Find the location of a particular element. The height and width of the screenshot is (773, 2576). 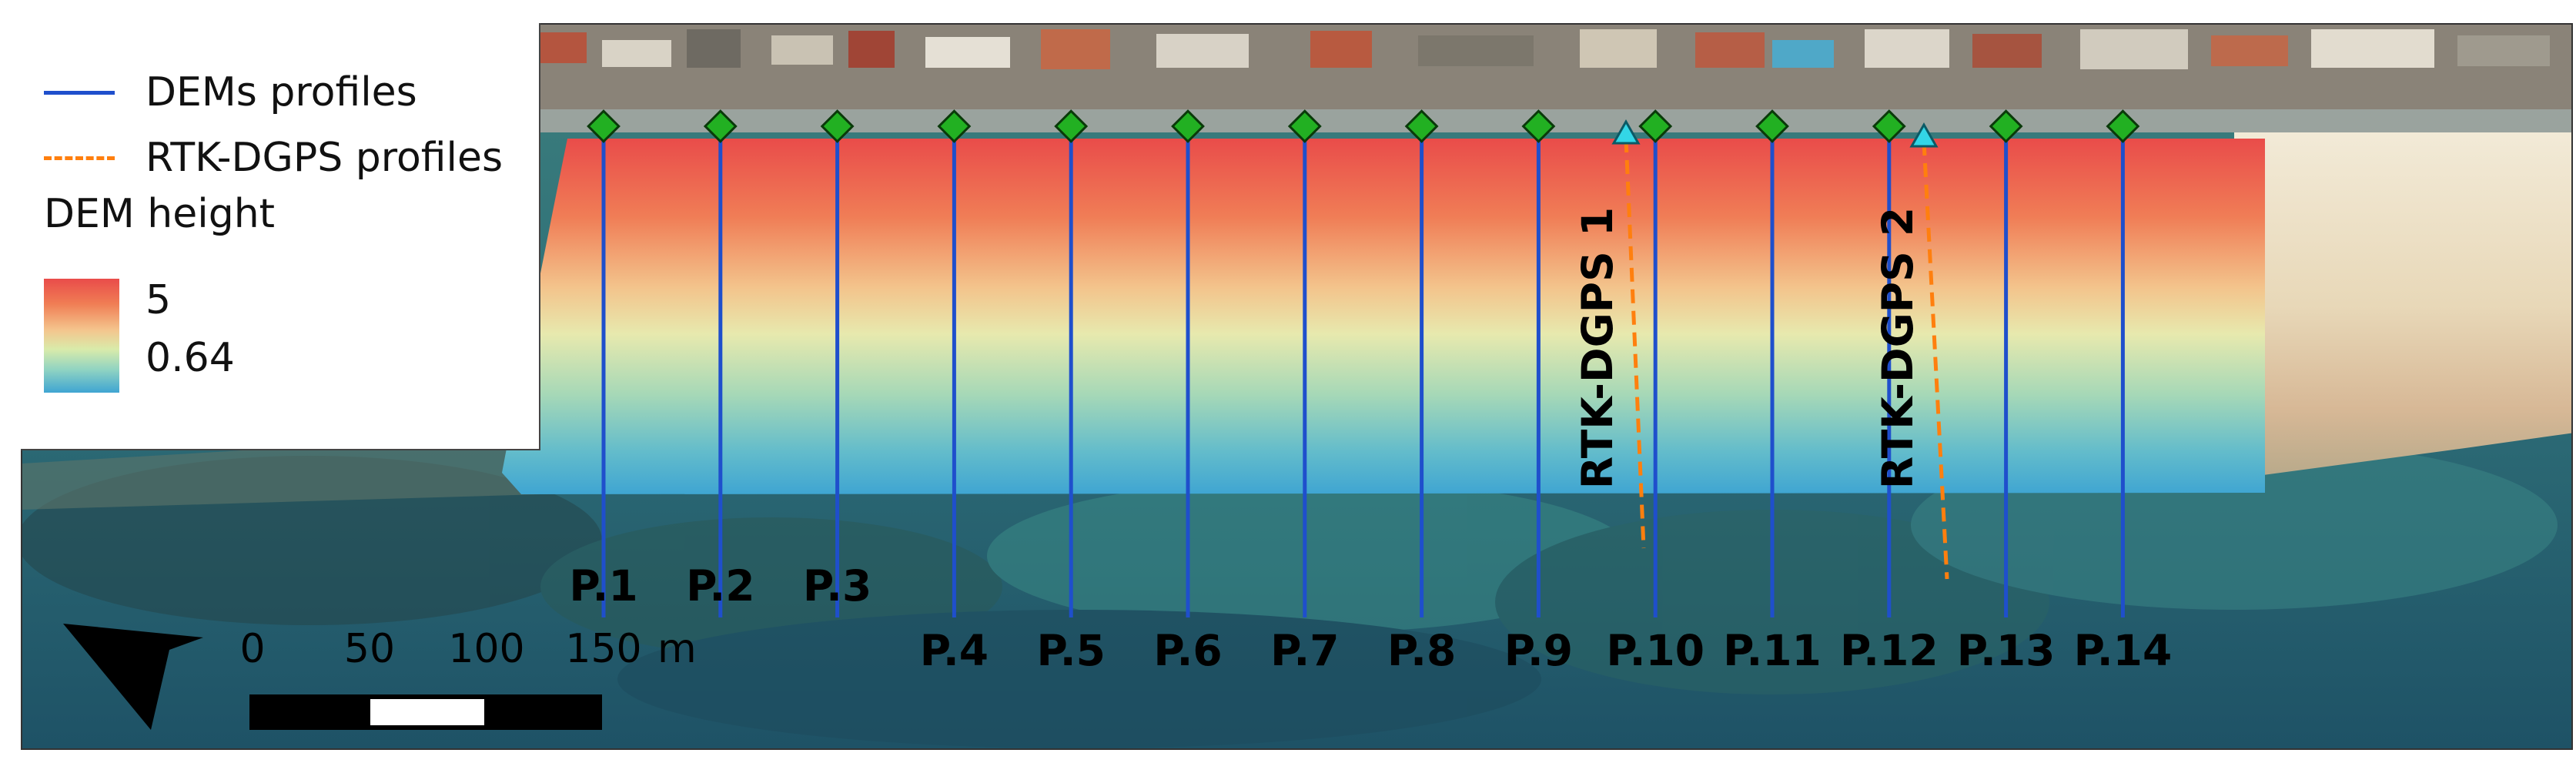

profile-label: P.6 is located at coordinates (1188, 650).